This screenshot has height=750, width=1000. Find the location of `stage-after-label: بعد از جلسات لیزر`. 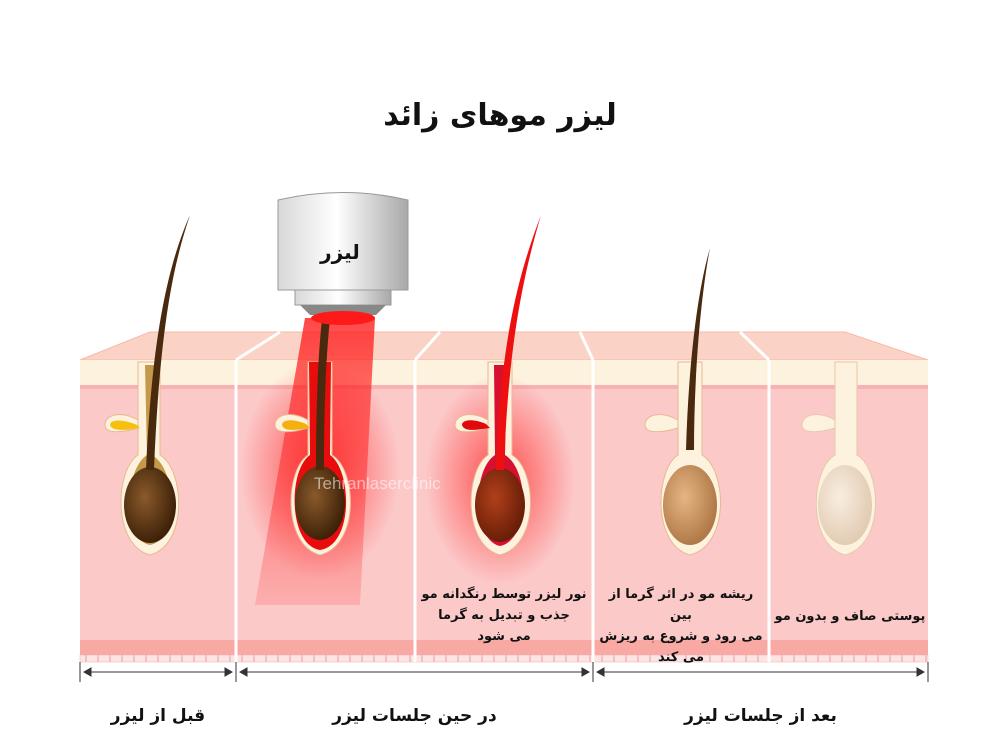

stage-after-label: بعد از جلسات لیزر is located at coordinates (760, 716).